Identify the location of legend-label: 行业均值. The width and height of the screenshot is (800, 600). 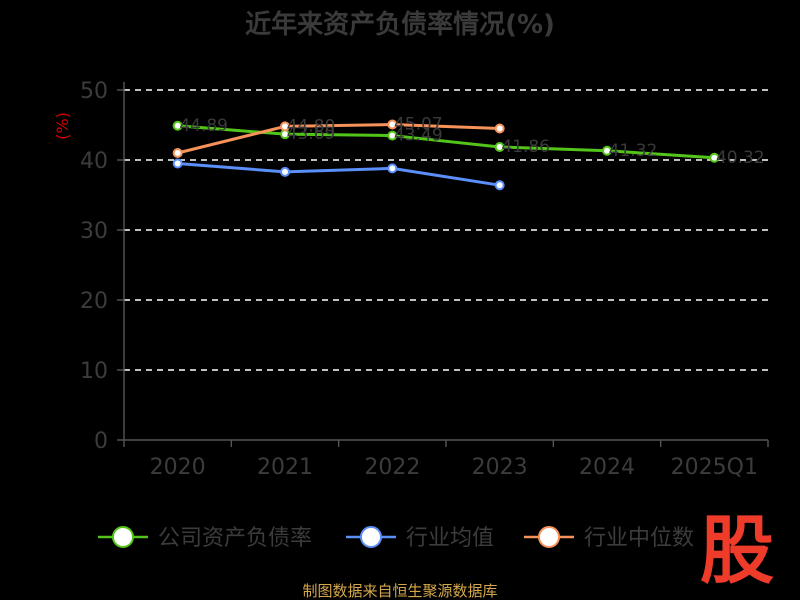
(450, 538).